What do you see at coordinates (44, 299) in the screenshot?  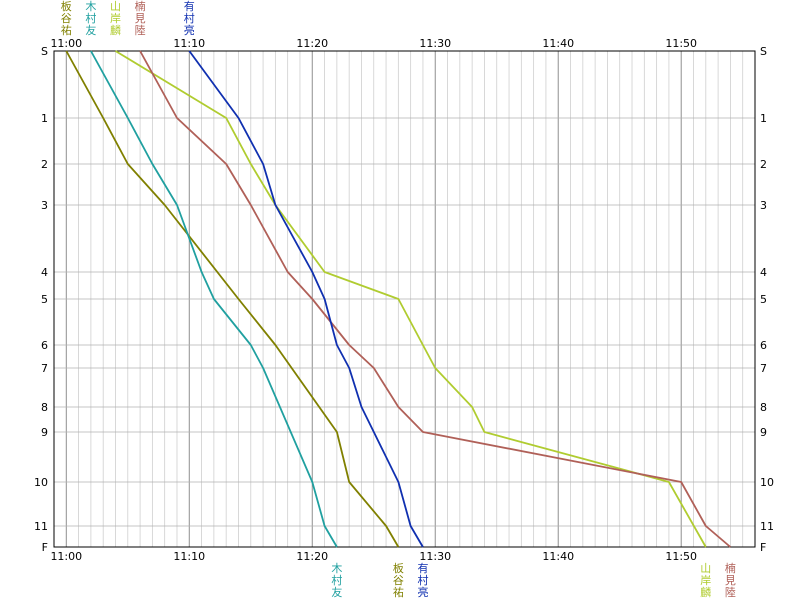 I see `y-tick-label-left: 5` at bounding box center [44, 299].